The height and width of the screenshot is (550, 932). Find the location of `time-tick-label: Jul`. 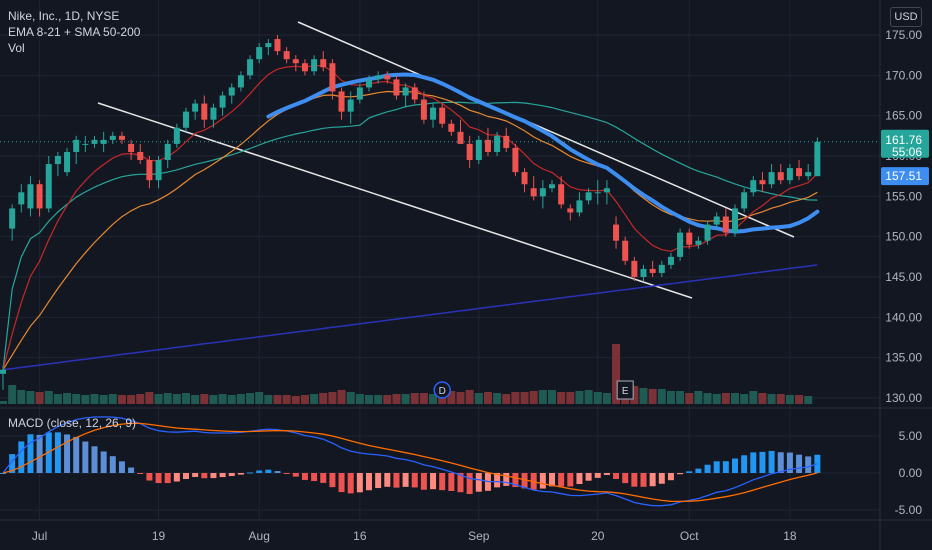

time-tick-label: Jul is located at coordinates (39, 536).